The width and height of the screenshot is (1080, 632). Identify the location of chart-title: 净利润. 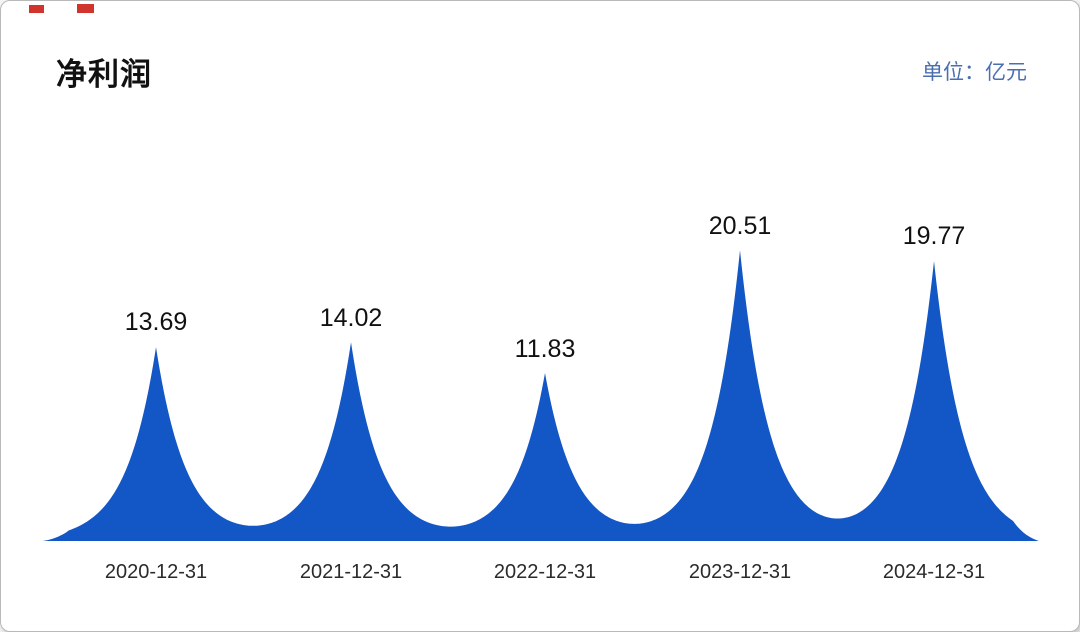
(104, 74).